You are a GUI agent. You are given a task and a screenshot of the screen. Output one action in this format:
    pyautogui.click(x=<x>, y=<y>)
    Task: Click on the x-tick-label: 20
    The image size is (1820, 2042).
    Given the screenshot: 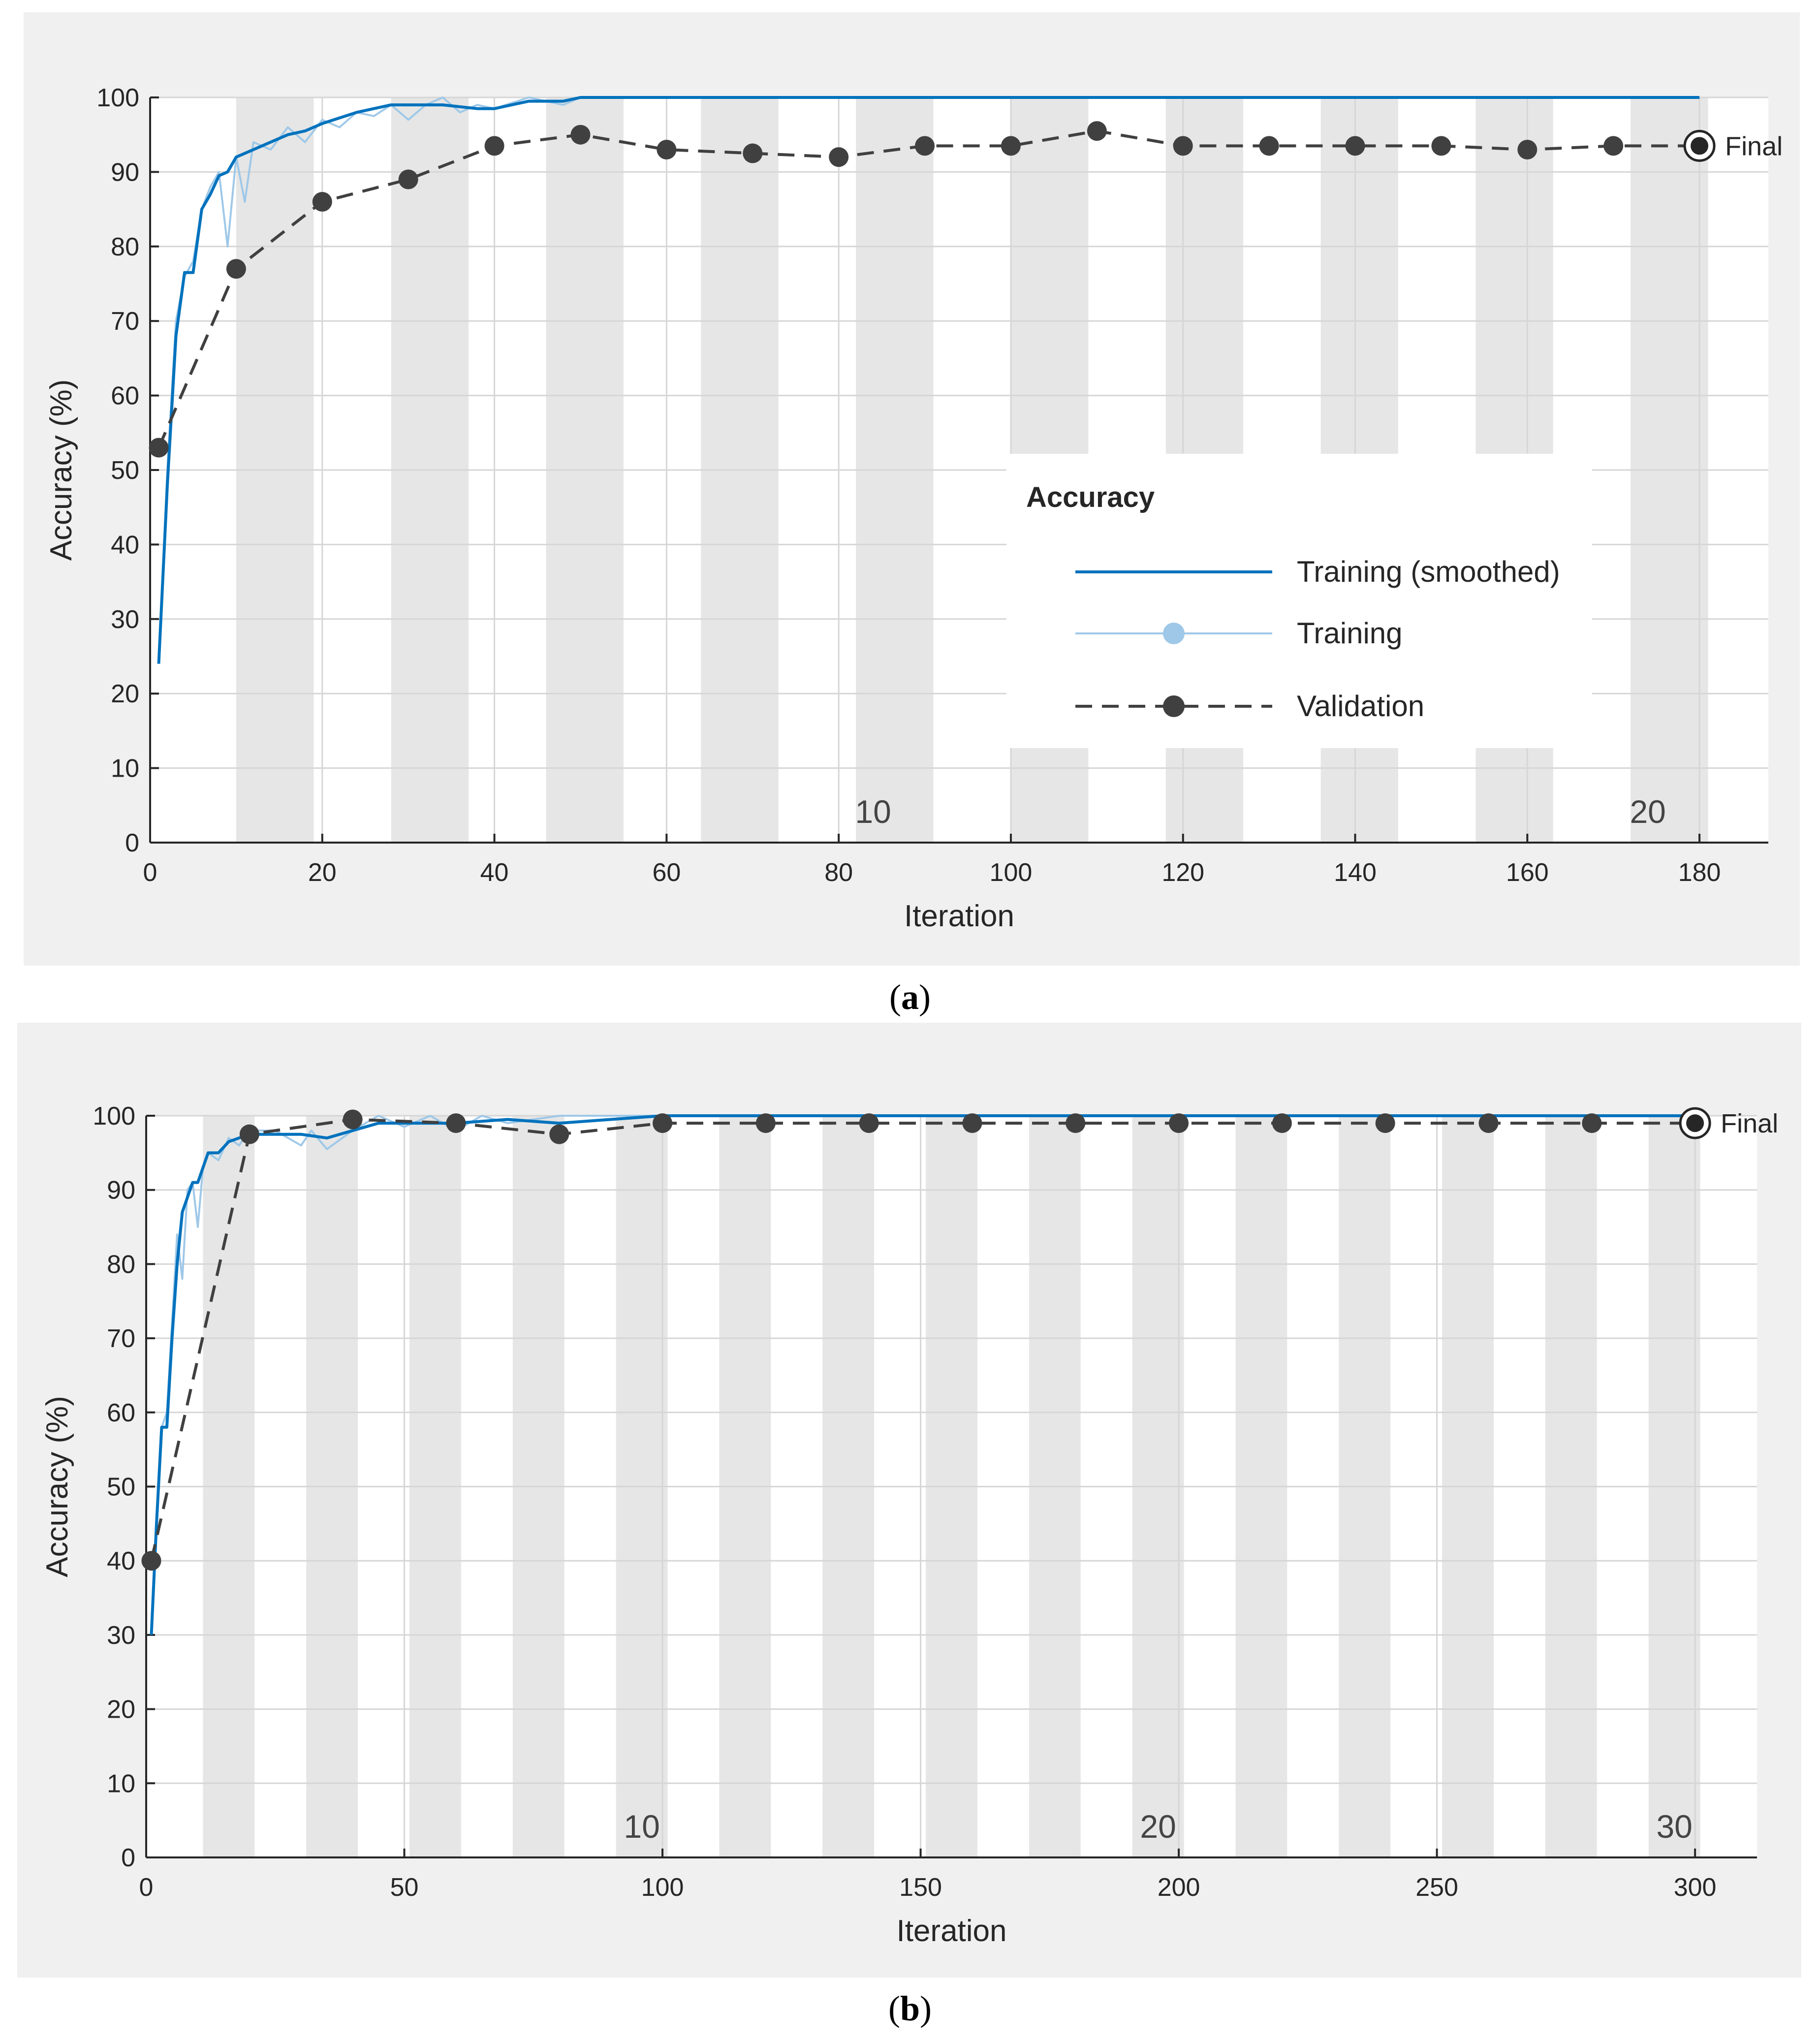 What is the action you would take?
    pyautogui.click(x=322, y=872)
    